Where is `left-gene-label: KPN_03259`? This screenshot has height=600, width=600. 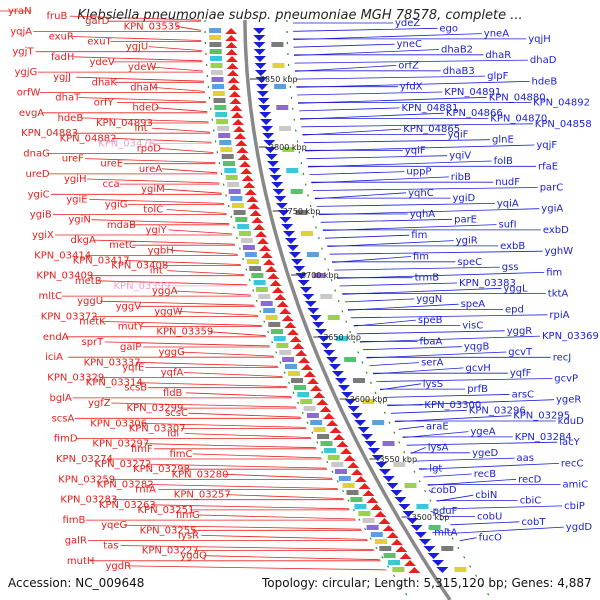
left-gene-label: KPN_03259 is located at coordinates (86, 479).